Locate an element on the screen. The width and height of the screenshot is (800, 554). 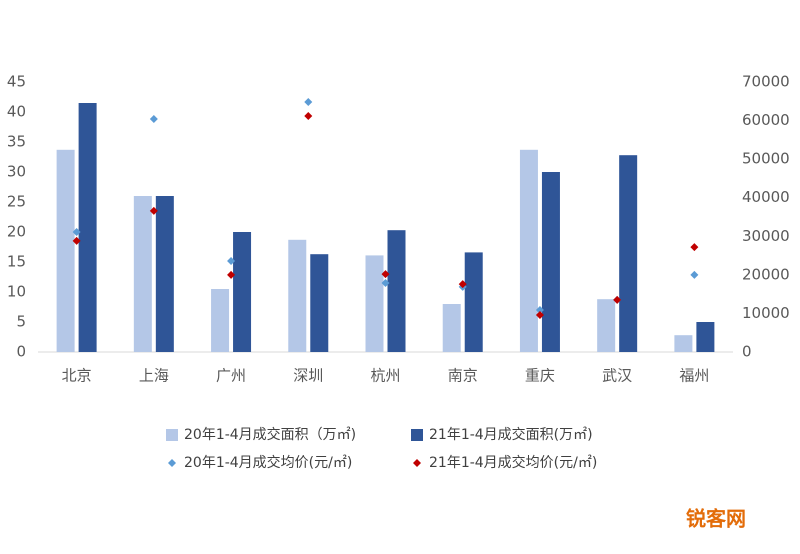
y-tick-label: 30 is located at coordinates (16, 172).